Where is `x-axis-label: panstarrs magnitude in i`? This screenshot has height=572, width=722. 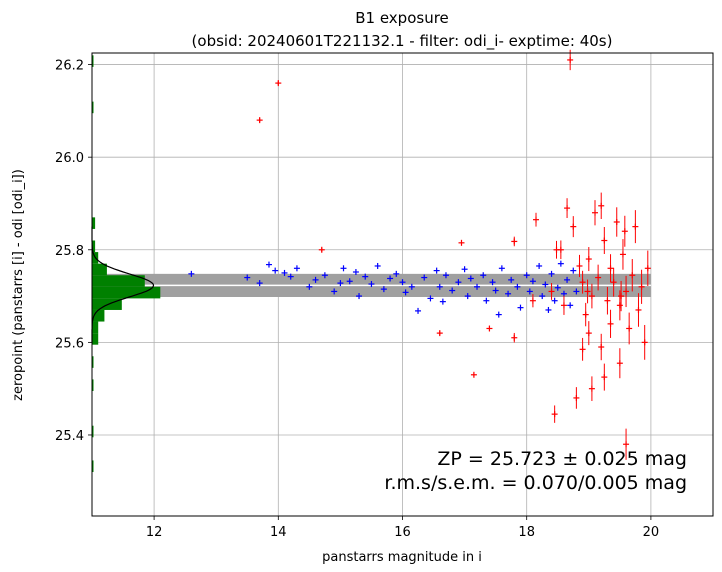 x-axis-label: panstarrs magnitude in i is located at coordinates (402, 557).